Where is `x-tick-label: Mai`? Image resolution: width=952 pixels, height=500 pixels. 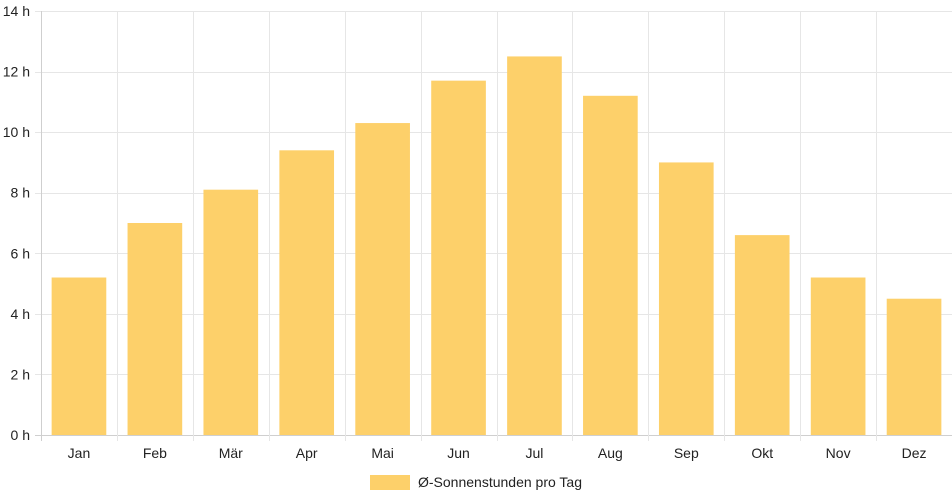
x-tick-label: Mai is located at coordinates (382, 453).